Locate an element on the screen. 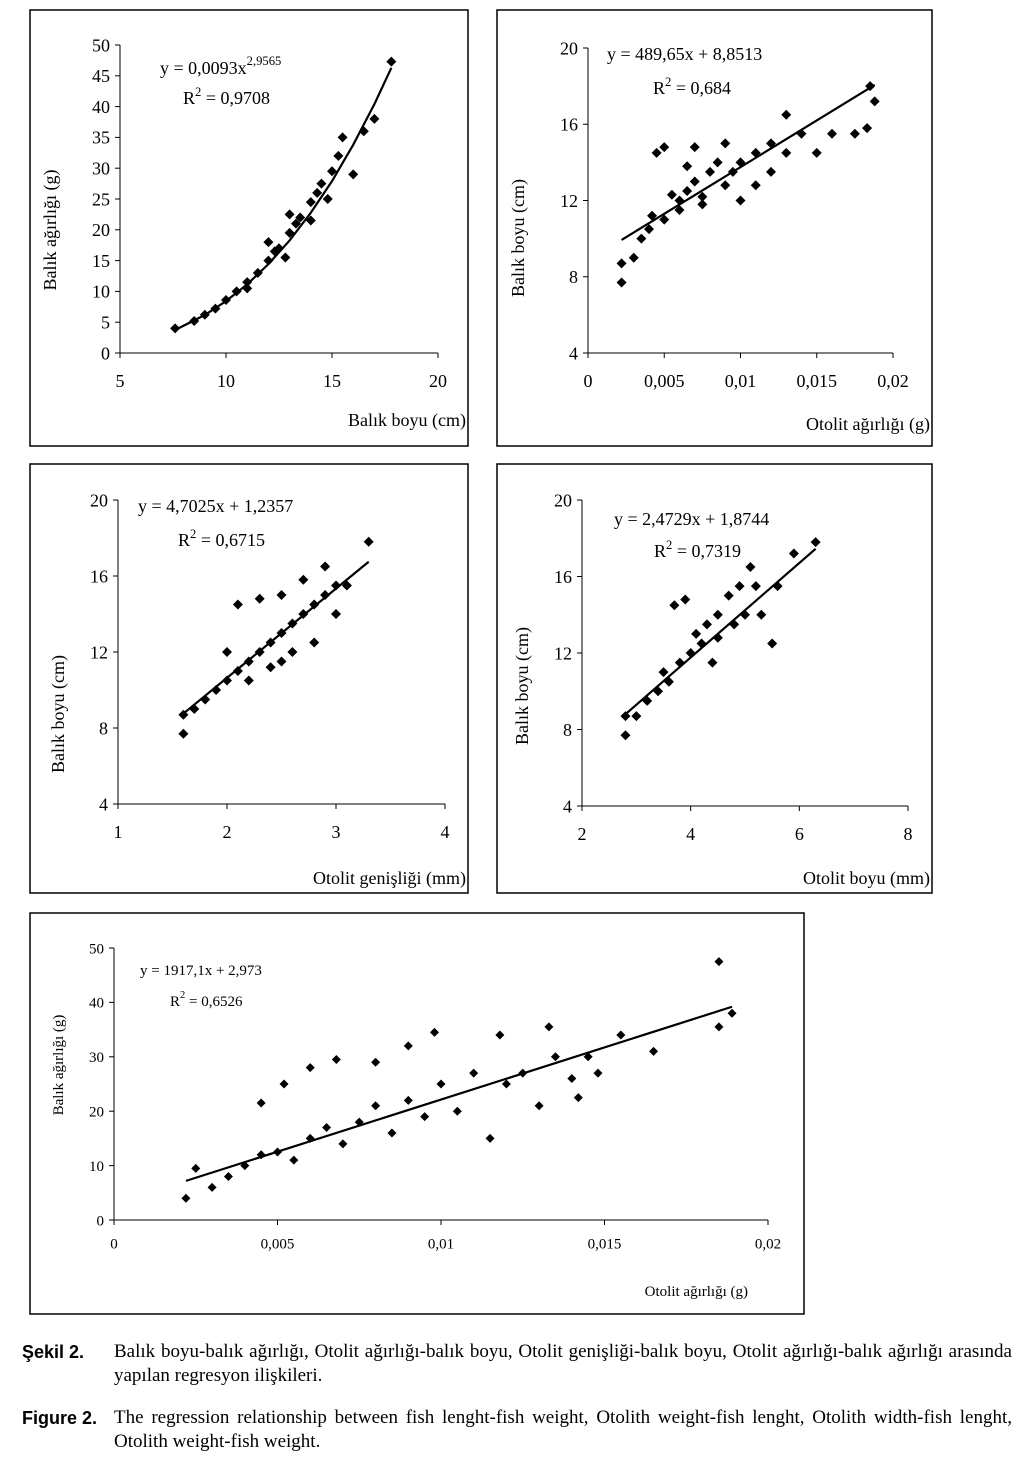 This screenshot has width=1019, height=1464. equation-base: y = 0,0093x is located at coordinates (203, 68).